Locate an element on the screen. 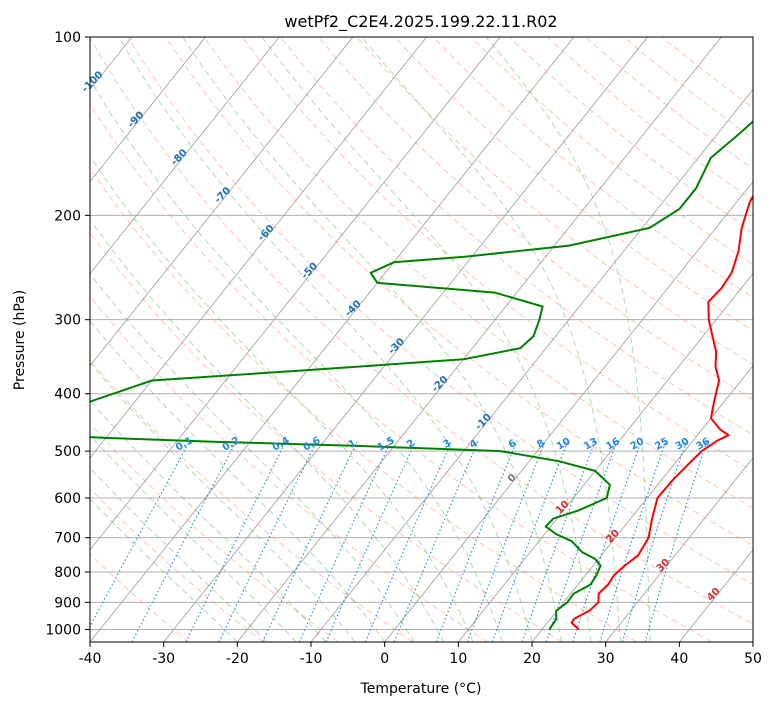  x-tick-label: -30 is located at coordinates (163, 659).